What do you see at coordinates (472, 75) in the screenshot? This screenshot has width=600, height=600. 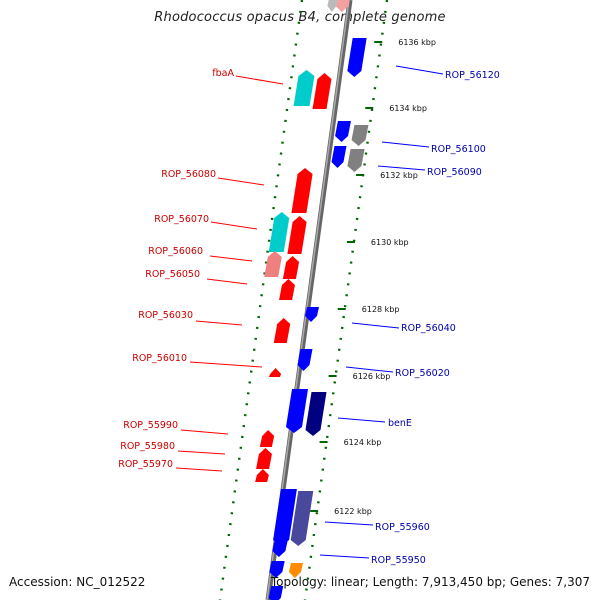 I see `right-gene-label: ROP_56120` at bounding box center [472, 75].